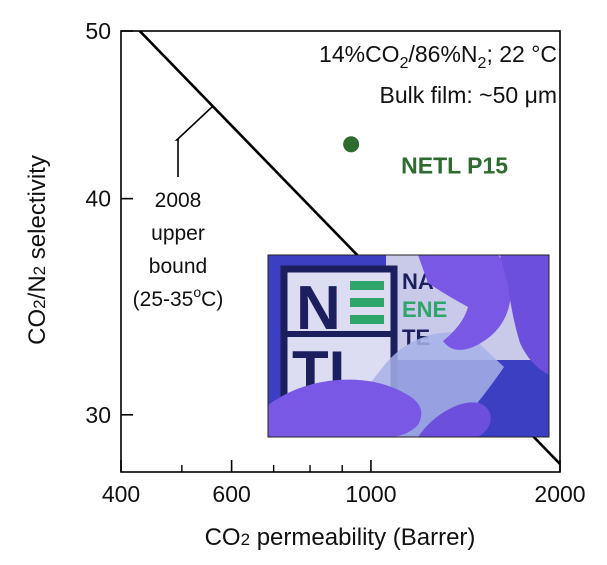 The width and height of the screenshot is (607, 565). What do you see at coordinates (524, 315) in the screenshot?
I see `glove-top-right` at bounding box center [524, 315].